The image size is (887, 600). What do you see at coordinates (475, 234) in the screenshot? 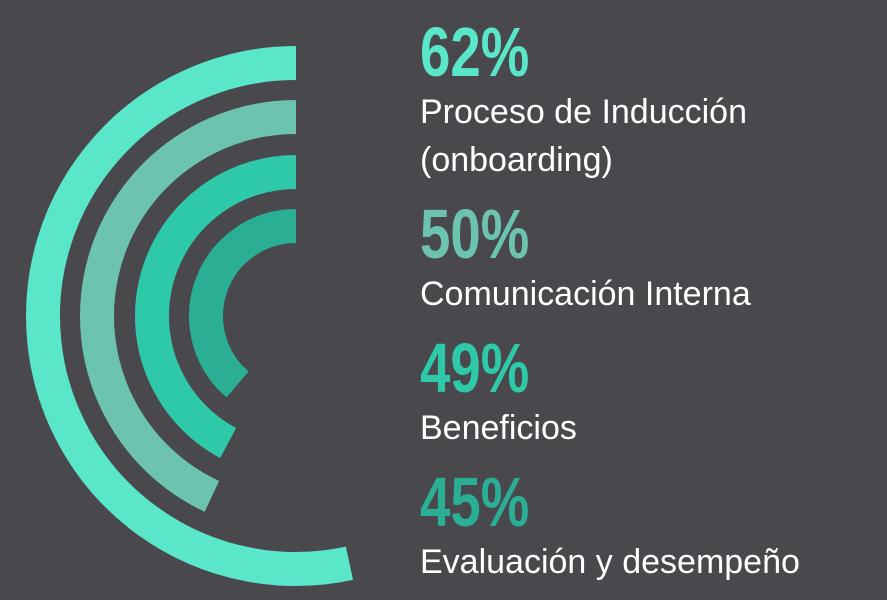
I see `value-label: 50%` at bounding box center [475, 234].